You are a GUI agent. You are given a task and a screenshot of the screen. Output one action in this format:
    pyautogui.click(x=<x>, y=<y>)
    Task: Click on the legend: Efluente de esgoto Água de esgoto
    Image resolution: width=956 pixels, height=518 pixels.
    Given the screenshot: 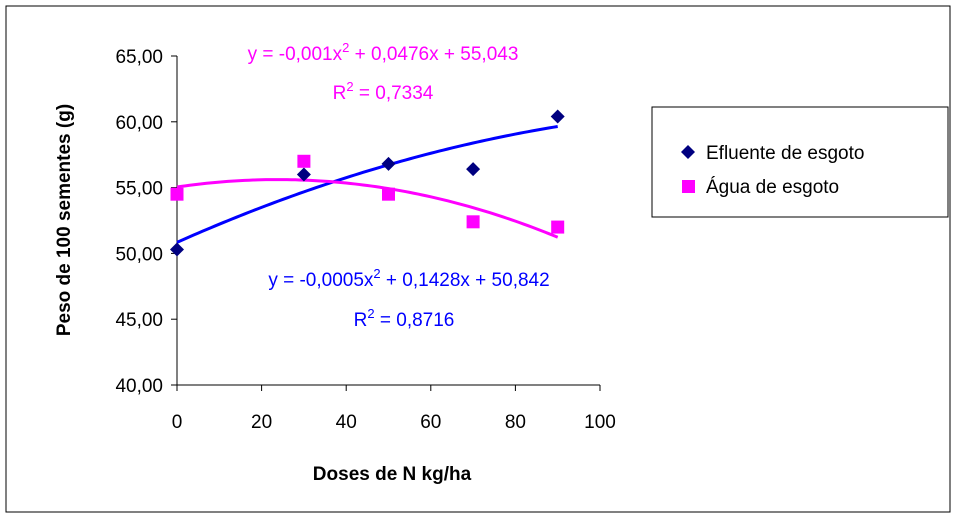 What is the action you would take?
    pyautogui.click(x=800, y=162)
    